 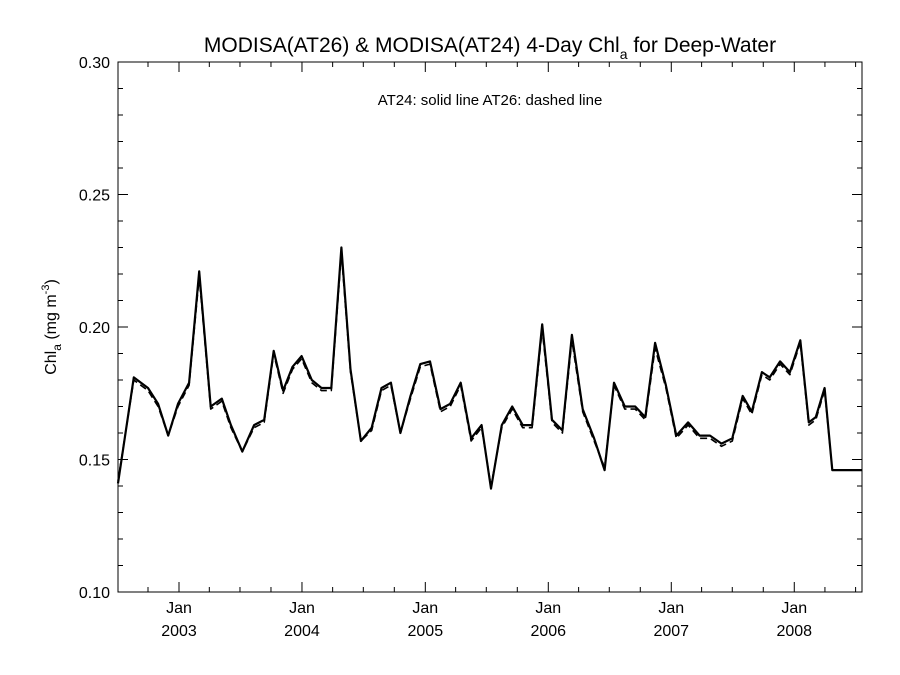 I want to click on x-tick-label-year: 2003, so click(x=179, y=631).